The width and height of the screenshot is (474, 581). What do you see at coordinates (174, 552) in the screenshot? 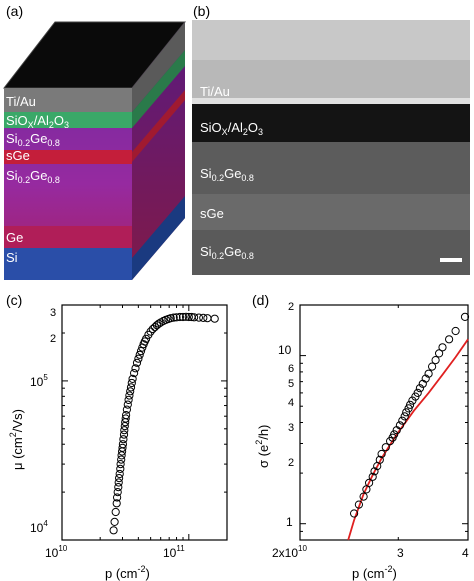
I see `chart-c-xtick-2: 1011` at bounding box center [174, 552].